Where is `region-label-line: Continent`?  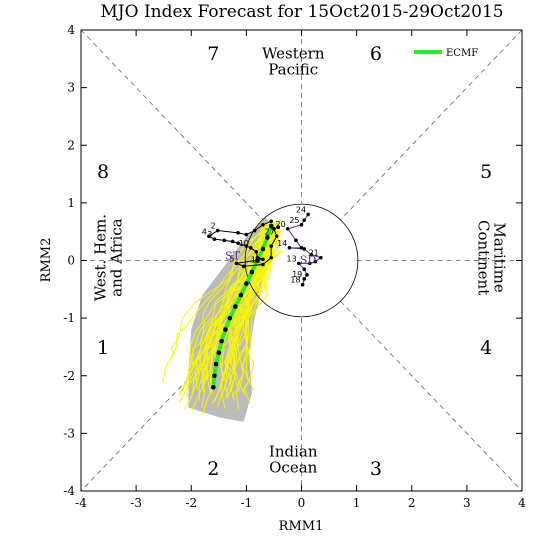
region-label-line: Continent is located at coordinates (484, 257).